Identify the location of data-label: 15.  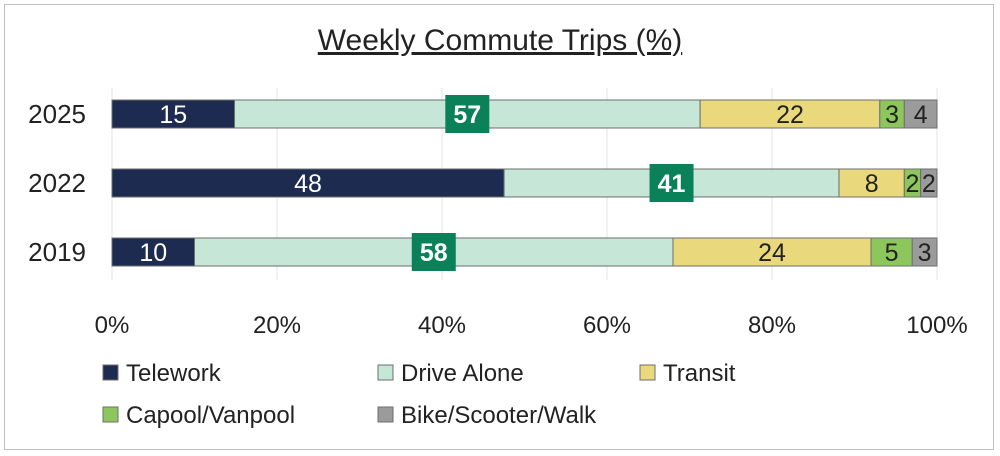
(173, 115).